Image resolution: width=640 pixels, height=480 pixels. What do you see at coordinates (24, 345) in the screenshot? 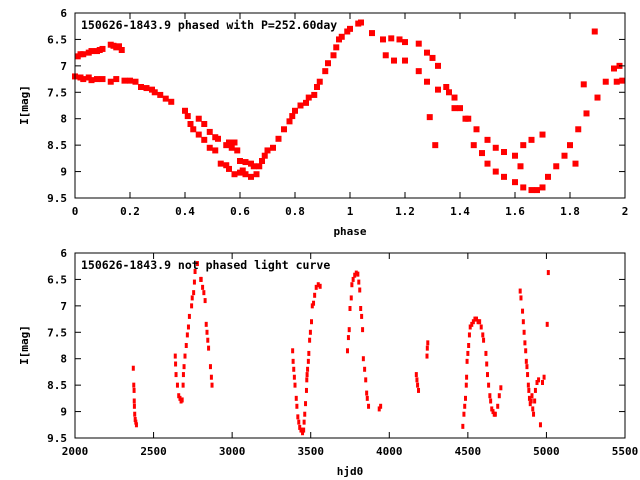
I see `y-axis-label: I[mag]` at bounding box center [24, 345].